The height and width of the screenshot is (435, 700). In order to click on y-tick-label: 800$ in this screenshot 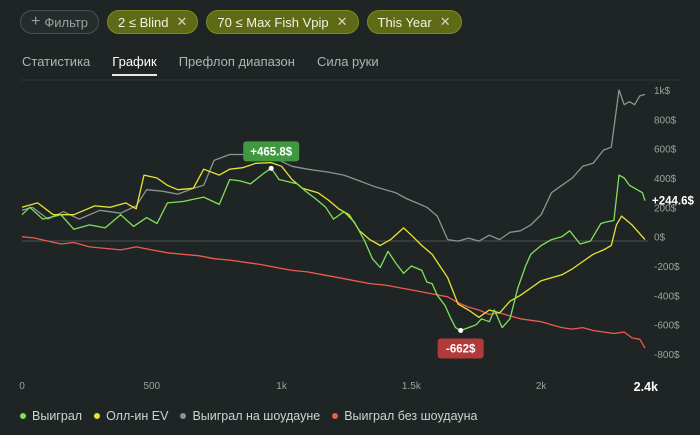, I will do `click(665, 120)`.